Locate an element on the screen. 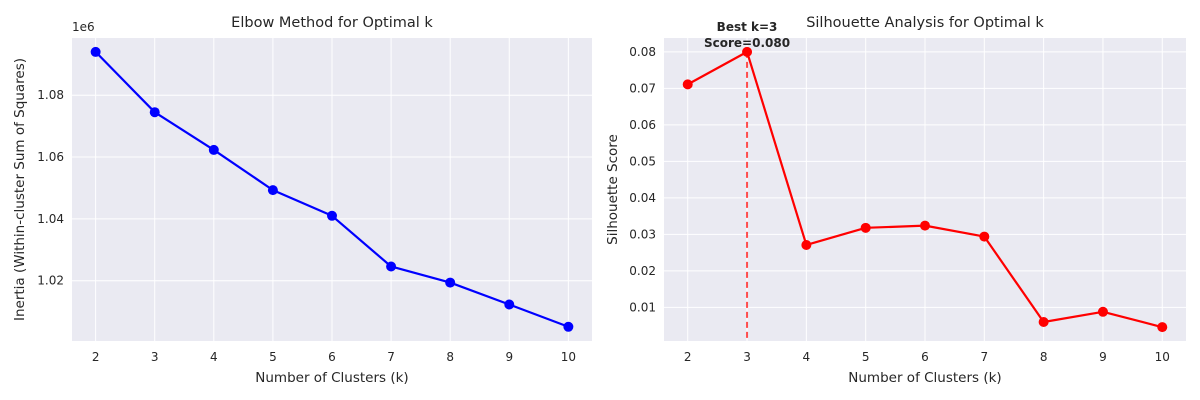 Image resolution: width=1200 pixels, height=400 pixels. silhouette-y-tick-label: 0.03 is located at coordinates (642, 234).